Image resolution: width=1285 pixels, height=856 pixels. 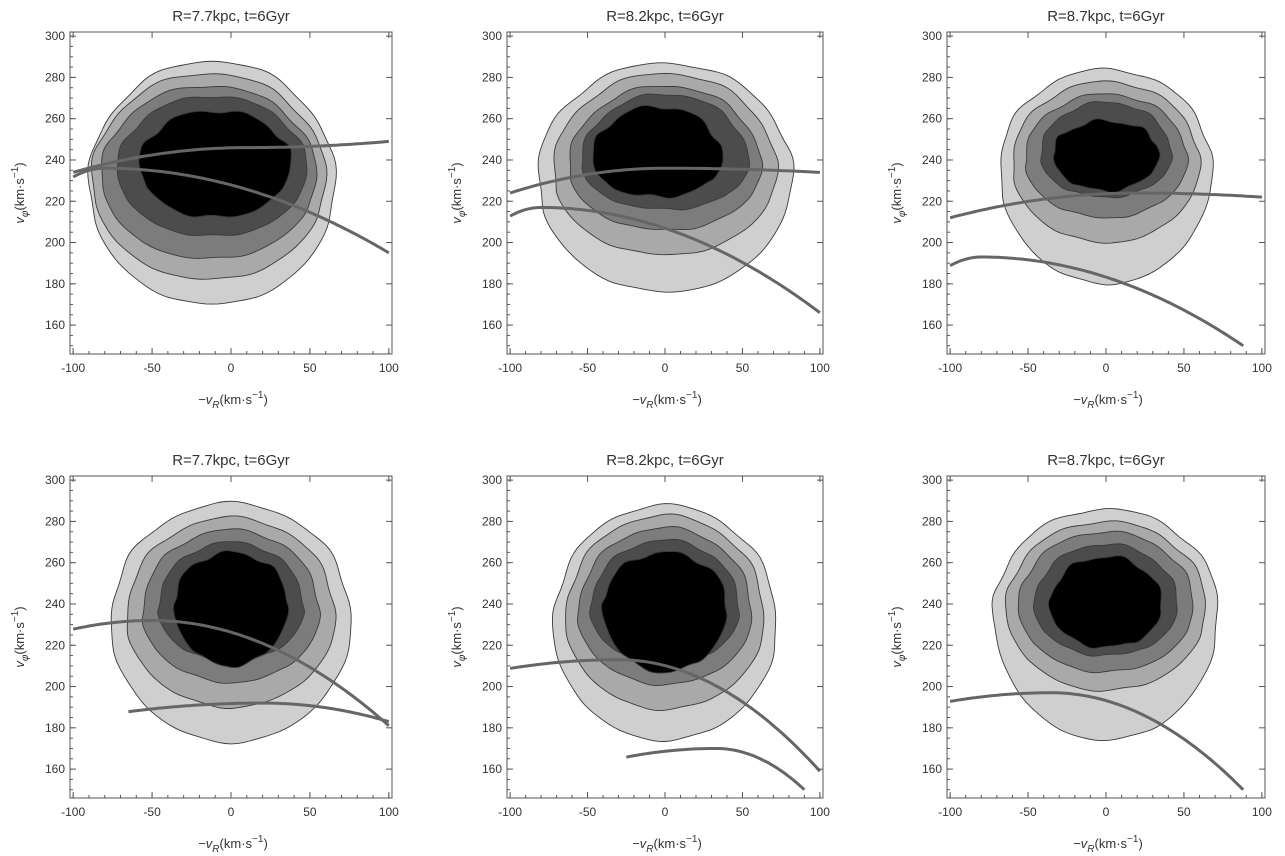 What do you see at coordinates (231, 460) in the screenshot?
I see `panel-title: R=7.7kpc, t=6Gyr` at bounding box center [231, 460].